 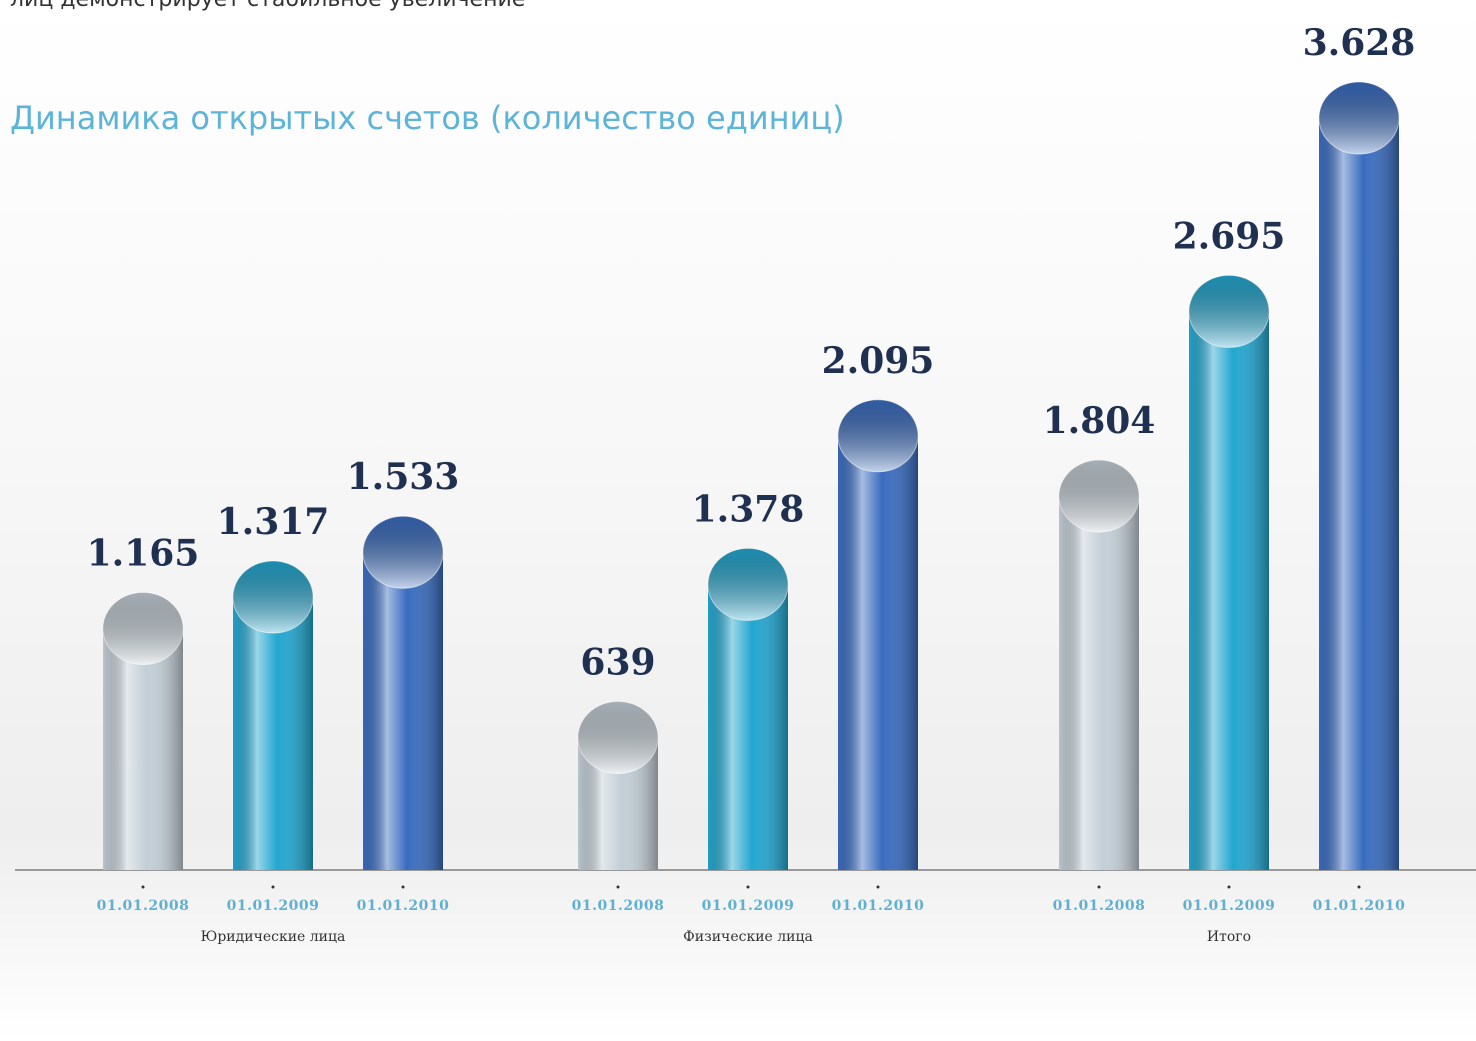 I want to click on group-label: Юридические лица, so click(x=273, y=937).